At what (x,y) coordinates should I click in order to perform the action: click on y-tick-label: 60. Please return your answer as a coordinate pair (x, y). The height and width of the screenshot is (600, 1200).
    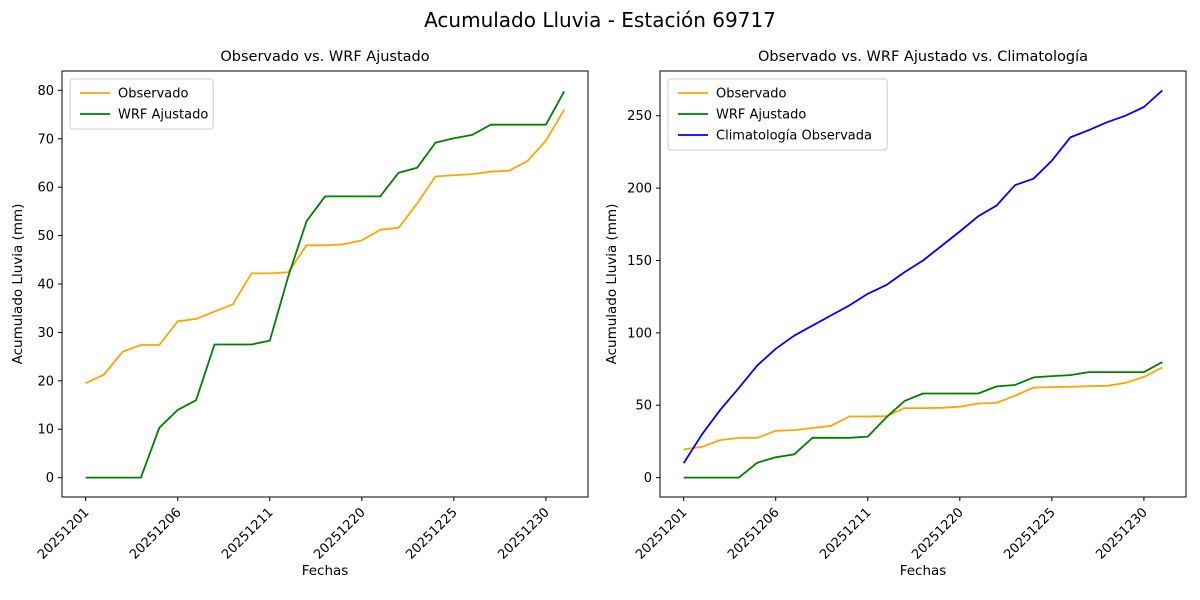
    Looking at the image, I should click on (45, 188).